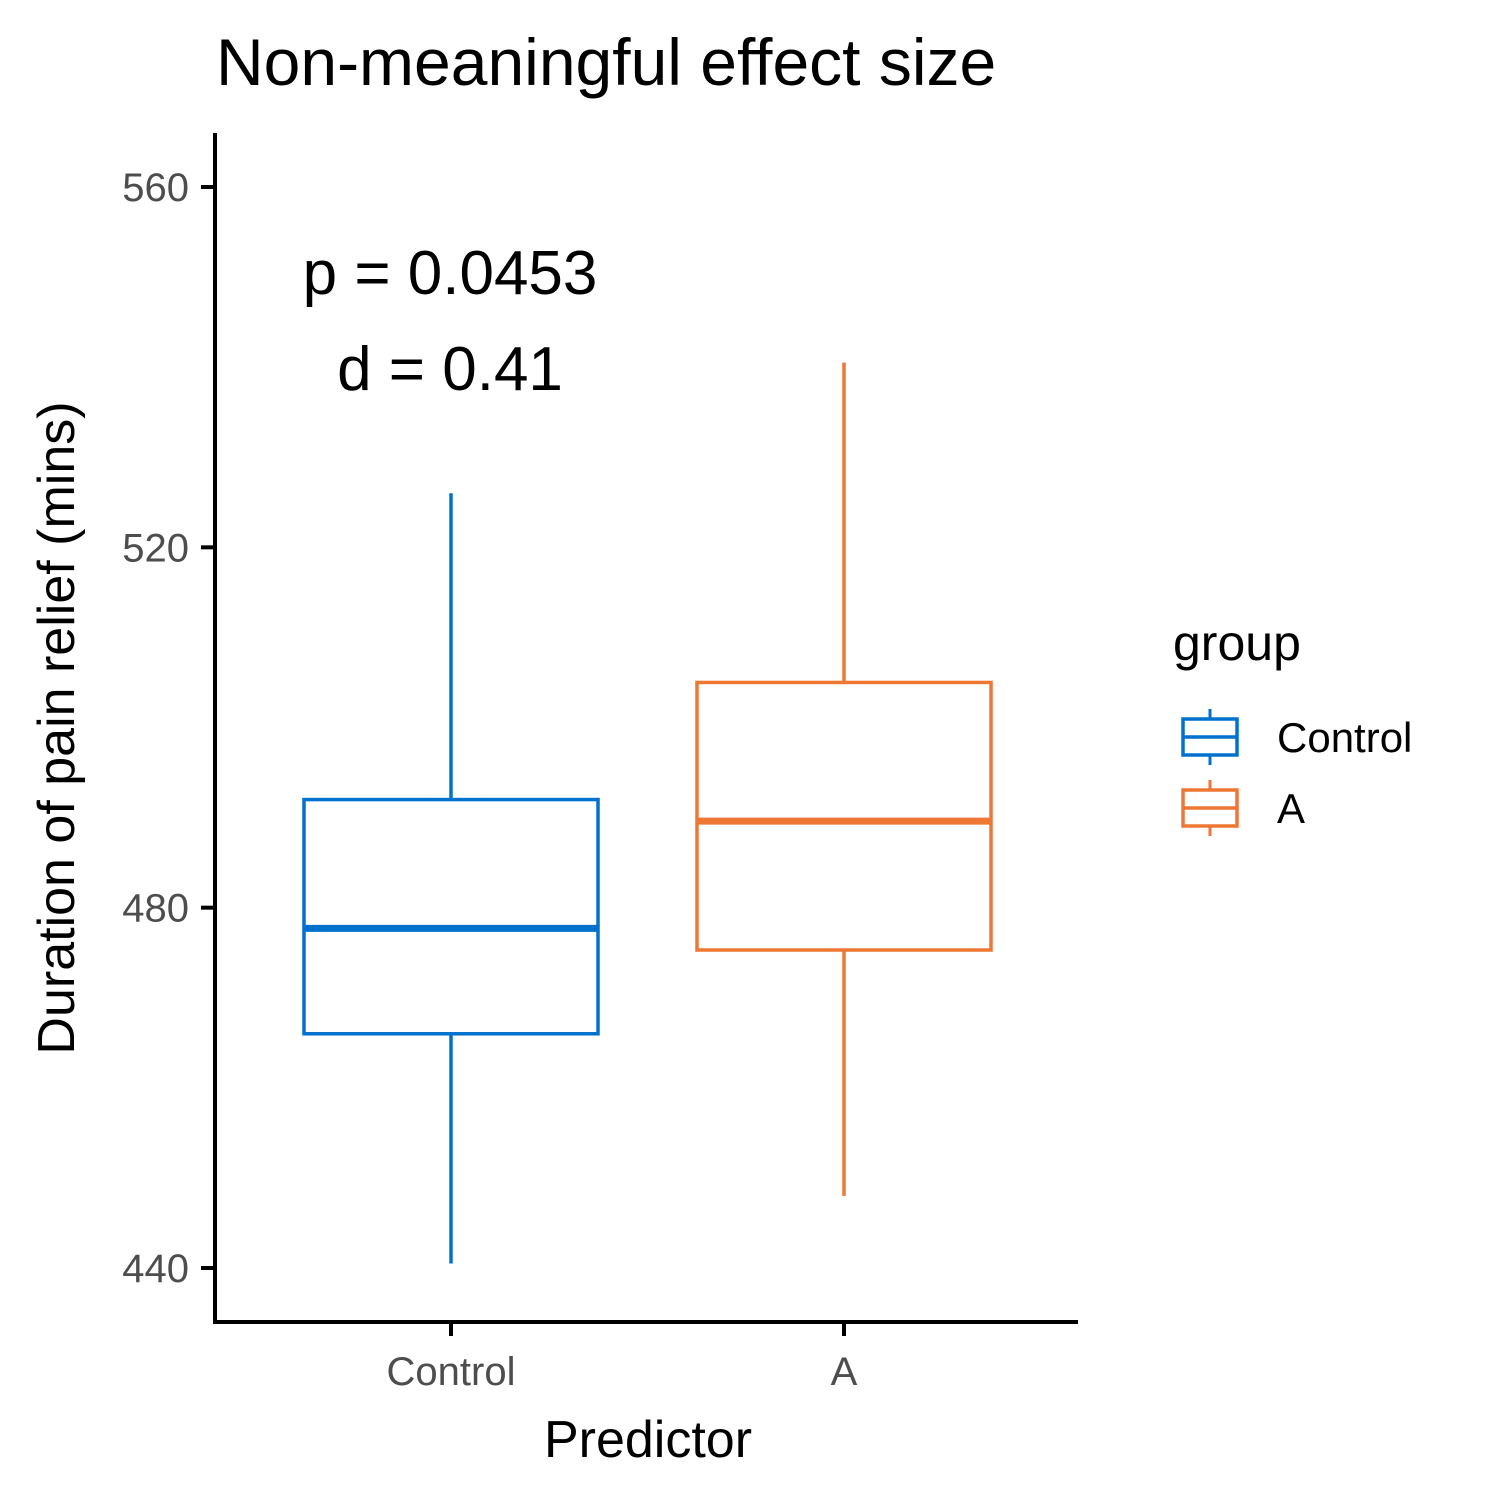 This screenshot has width=1500, height=1500. Describe the element at coordinates (844, 816) in the screenshot. I see `iqr-box-a` at that location.